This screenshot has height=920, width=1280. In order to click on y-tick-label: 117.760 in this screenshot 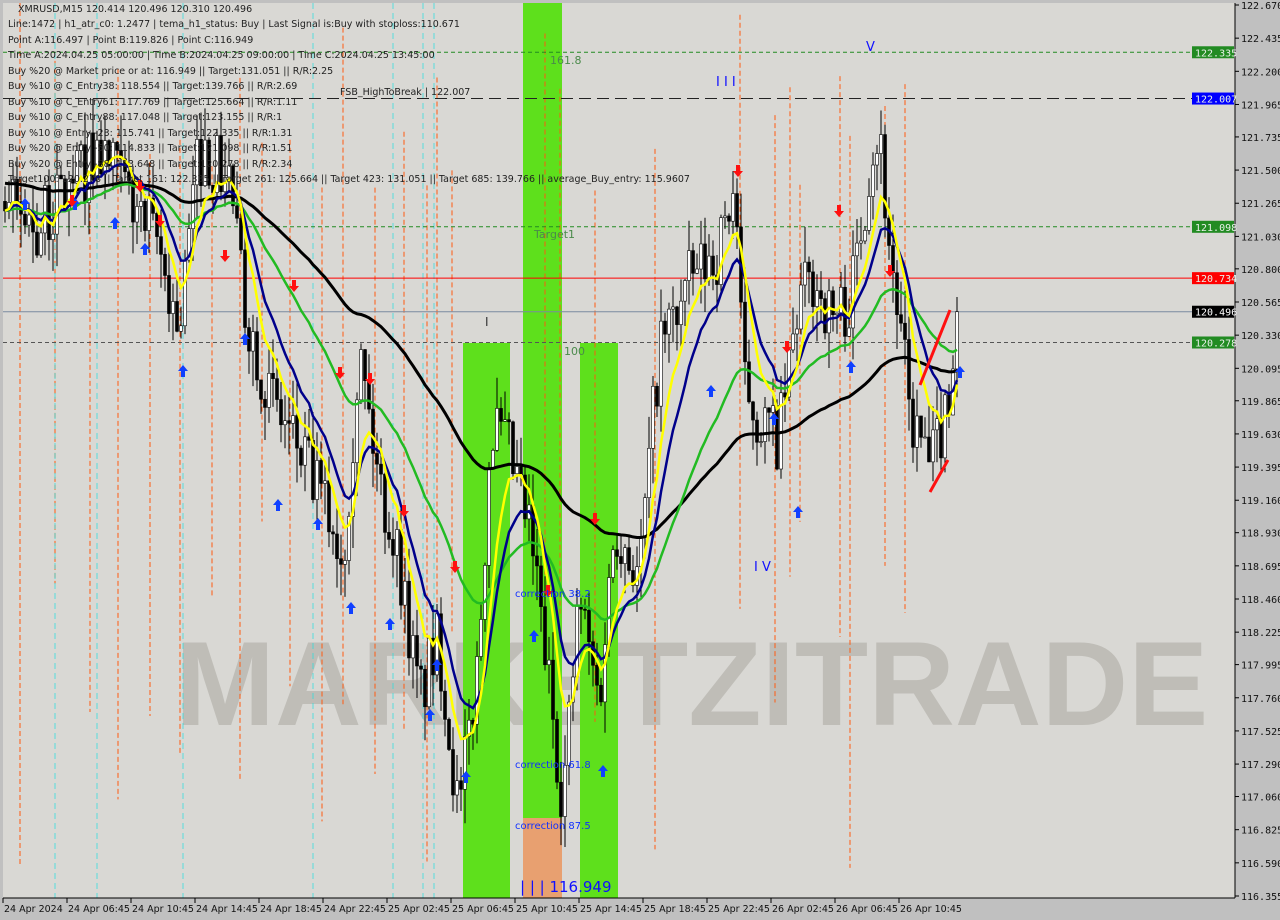, I will do `click(1260, 699)`.